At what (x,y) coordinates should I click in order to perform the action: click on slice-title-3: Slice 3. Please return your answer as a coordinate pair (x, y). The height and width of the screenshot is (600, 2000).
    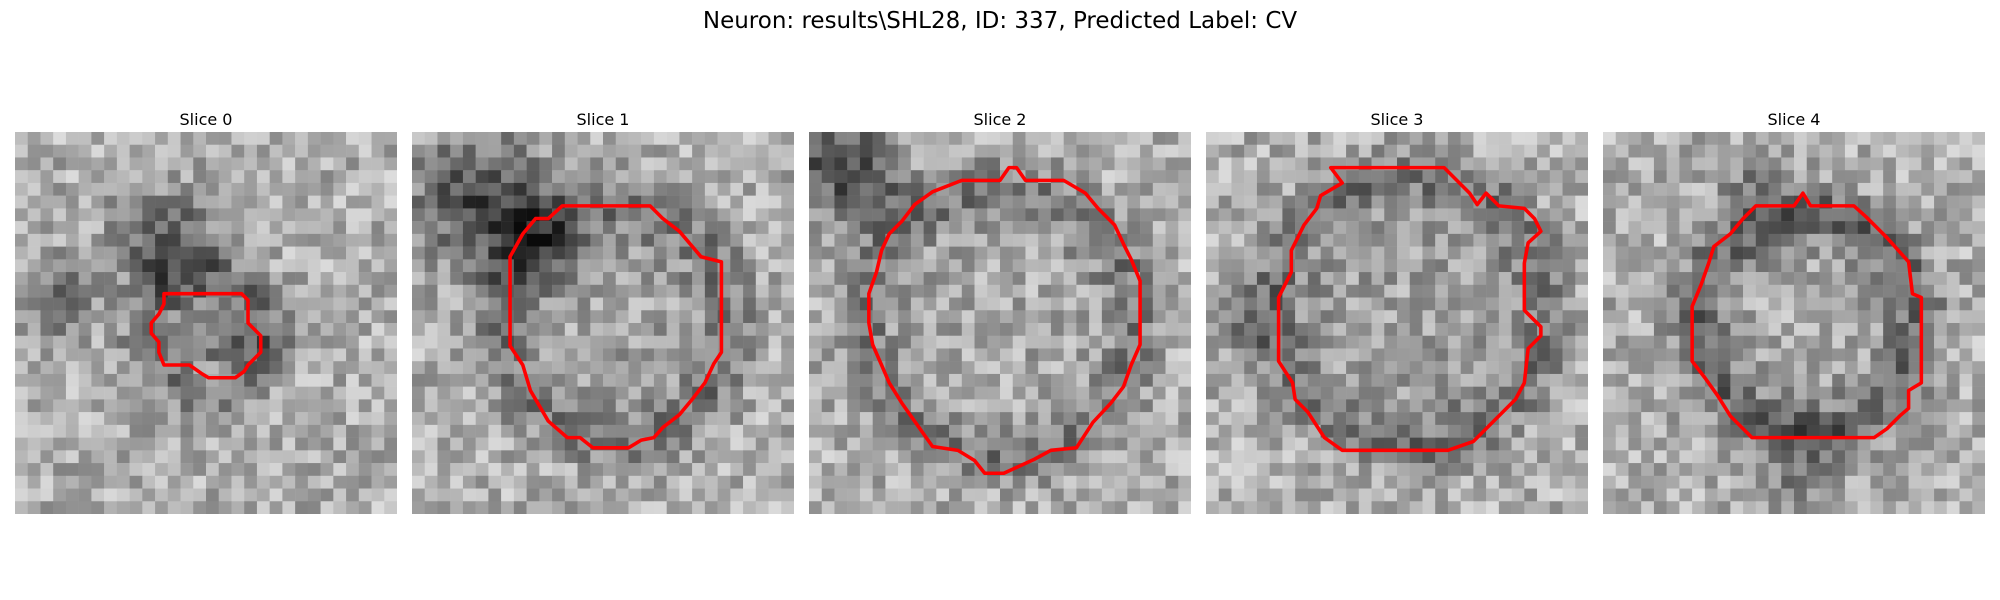
    Looking at the image, I should click on (1397, 119).